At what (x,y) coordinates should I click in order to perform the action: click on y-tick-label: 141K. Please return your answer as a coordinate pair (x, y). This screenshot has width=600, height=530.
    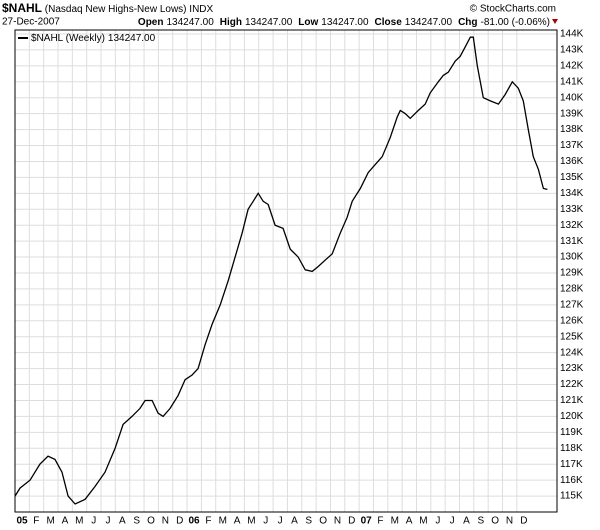
    Looking at the image, I should click on (572, 81).